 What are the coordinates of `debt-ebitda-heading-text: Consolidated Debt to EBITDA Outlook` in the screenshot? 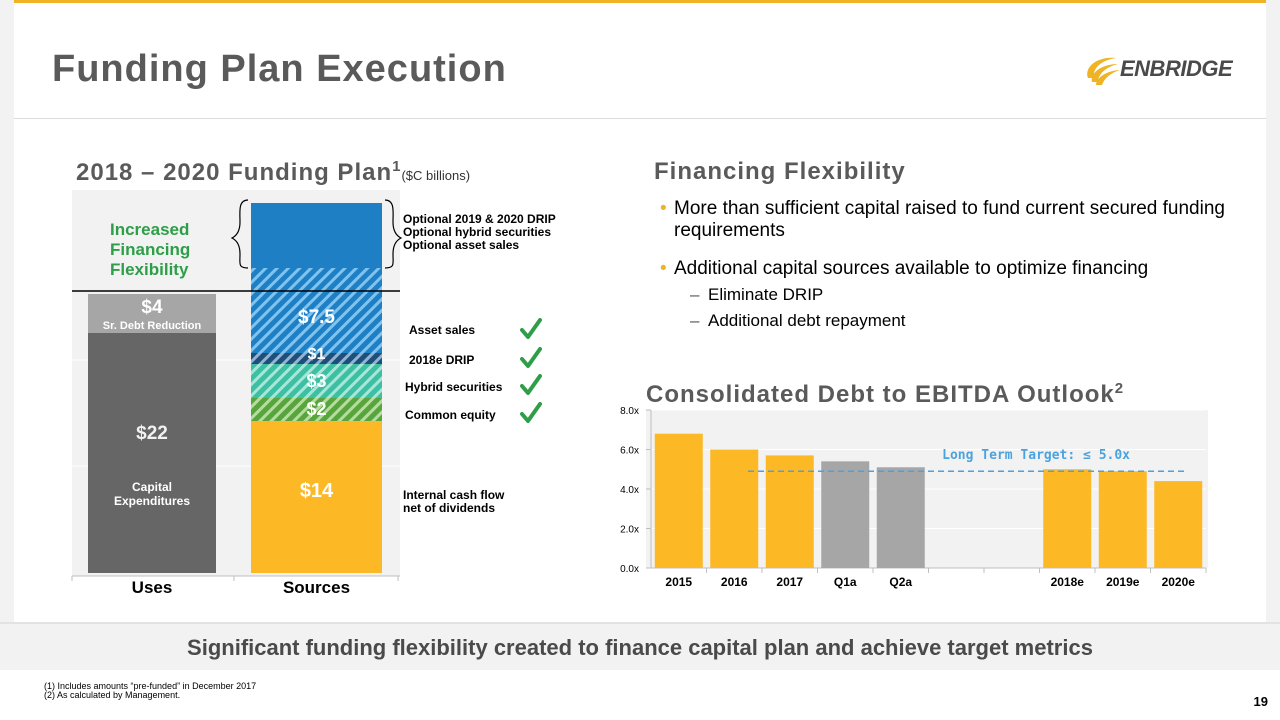 It's located at (880, 394).